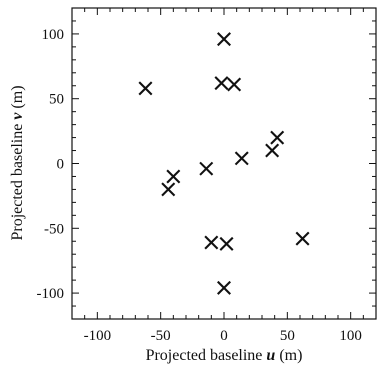  What do you see at coordinates (54, 229) in the screenshot?
I see `y-tick-label: -50` at bounding box center [54, 229].